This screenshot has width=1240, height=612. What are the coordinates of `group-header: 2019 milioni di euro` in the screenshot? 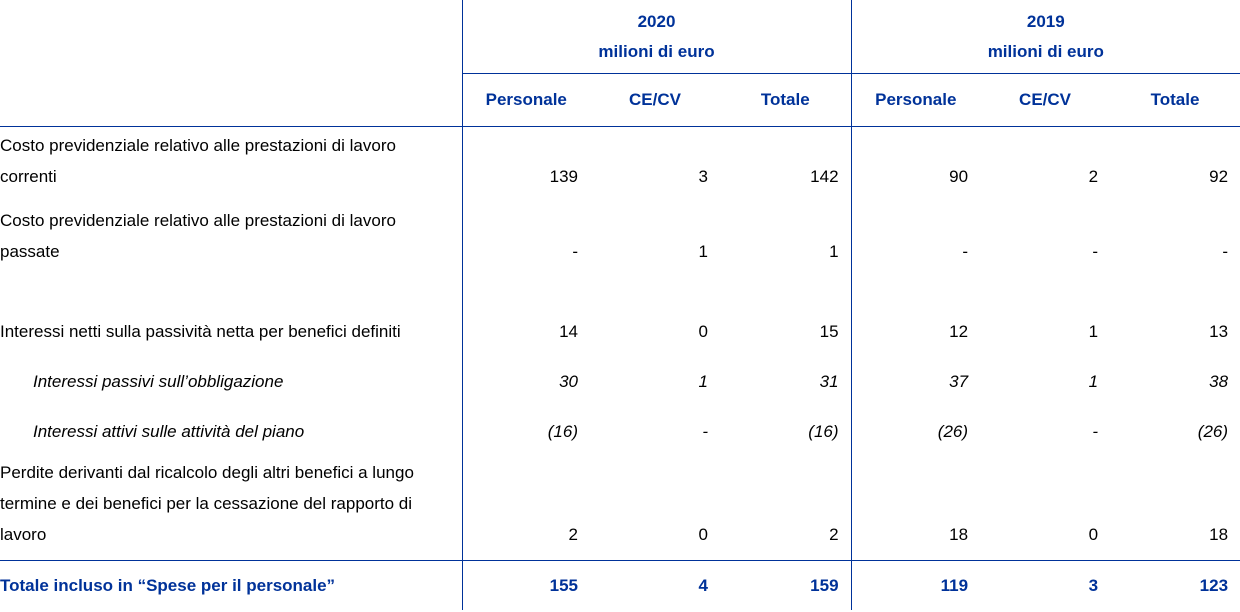 It's located at (1045, 37).